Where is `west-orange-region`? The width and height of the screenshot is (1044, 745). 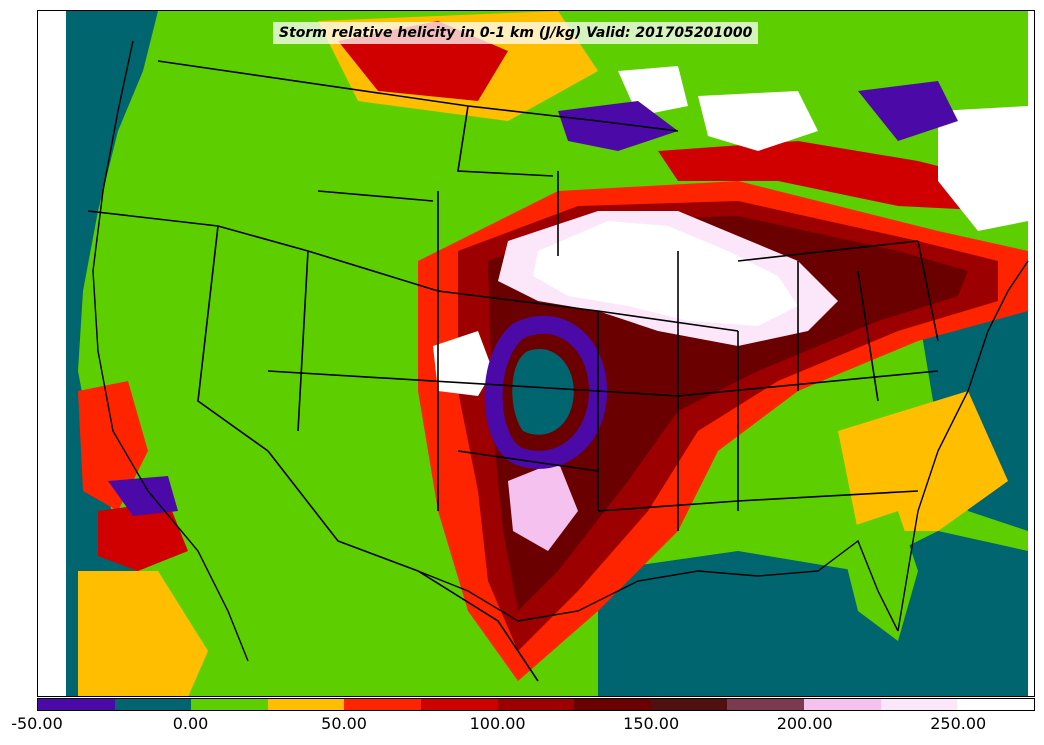 west-orange-region is located at coordinates (143, 633).